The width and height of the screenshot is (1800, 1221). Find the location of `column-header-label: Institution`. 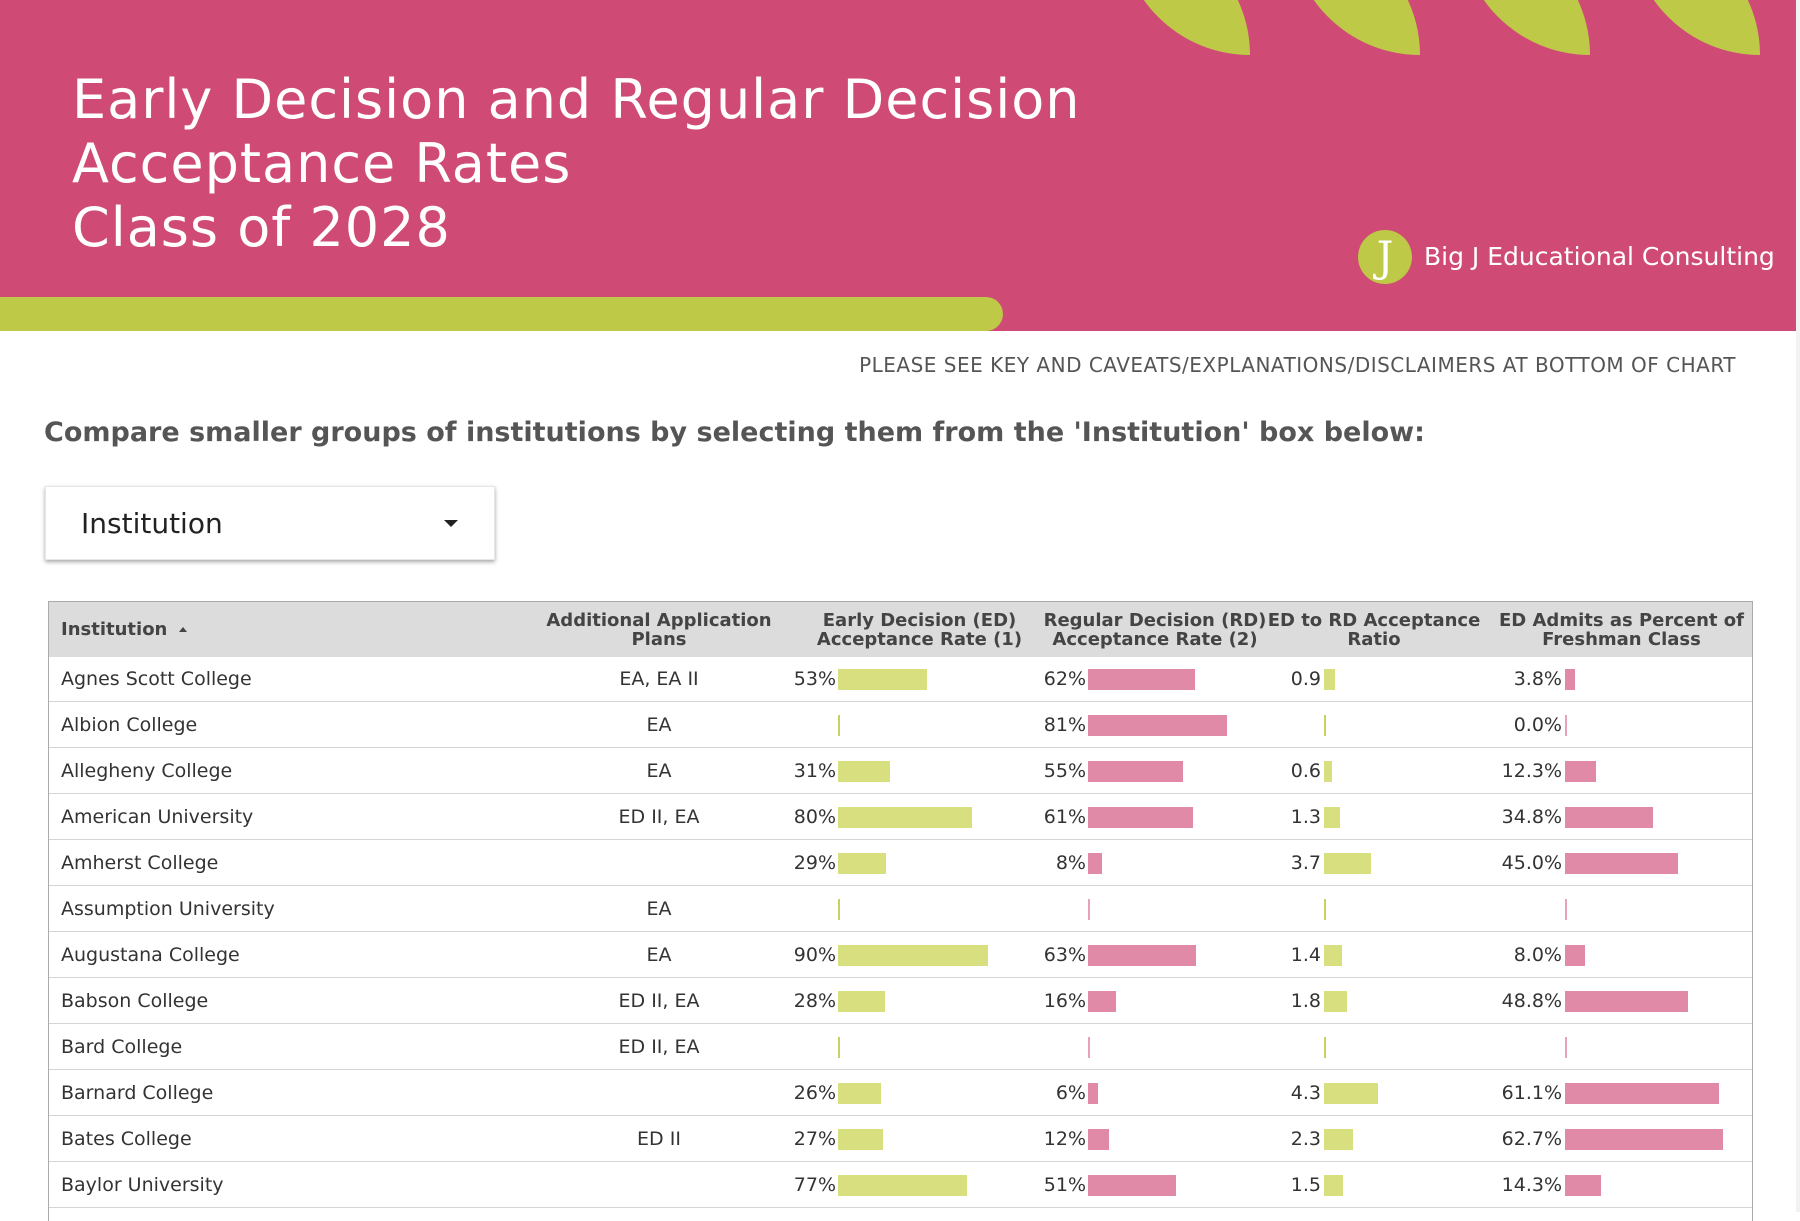

column-header-label: Institution is located at coordinates (114, 629).